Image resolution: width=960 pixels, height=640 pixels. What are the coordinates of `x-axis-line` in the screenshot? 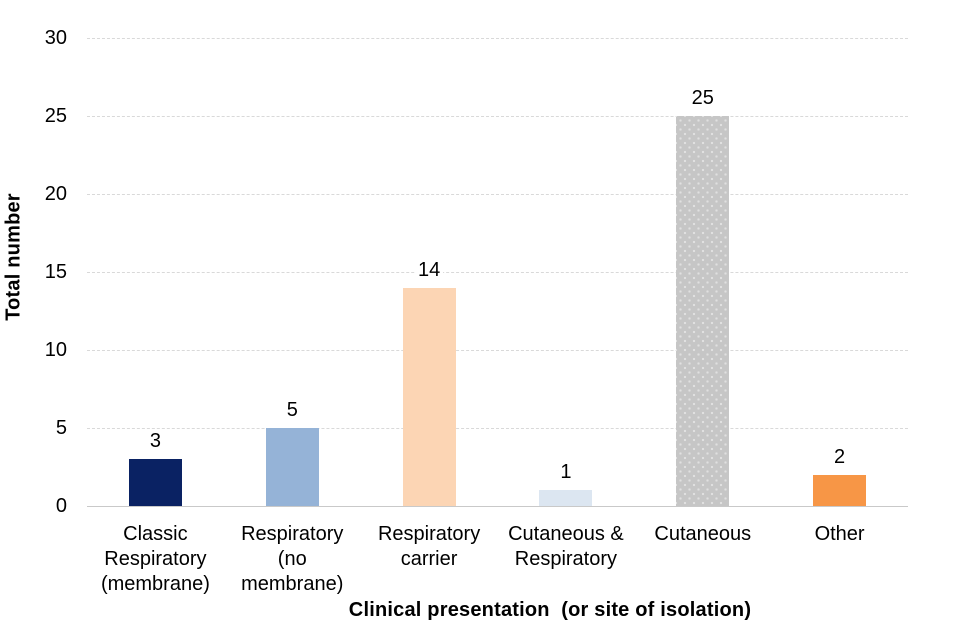 It's located at (497, 506).